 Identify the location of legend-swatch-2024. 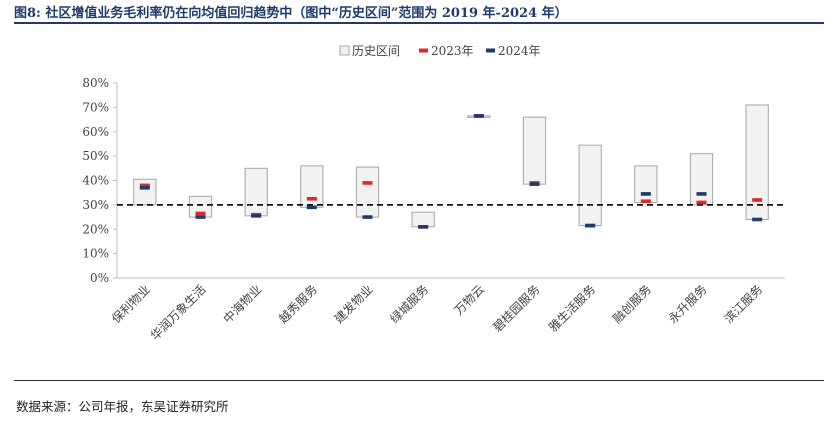
(490, 50).